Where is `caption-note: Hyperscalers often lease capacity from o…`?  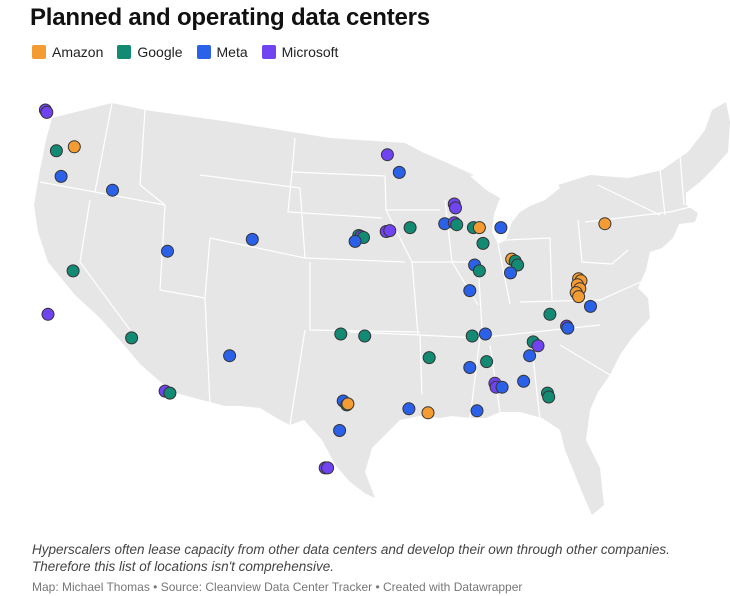 caption-note: Hyperscalers often lease capacity from o… is located at coordinates (351, 558).